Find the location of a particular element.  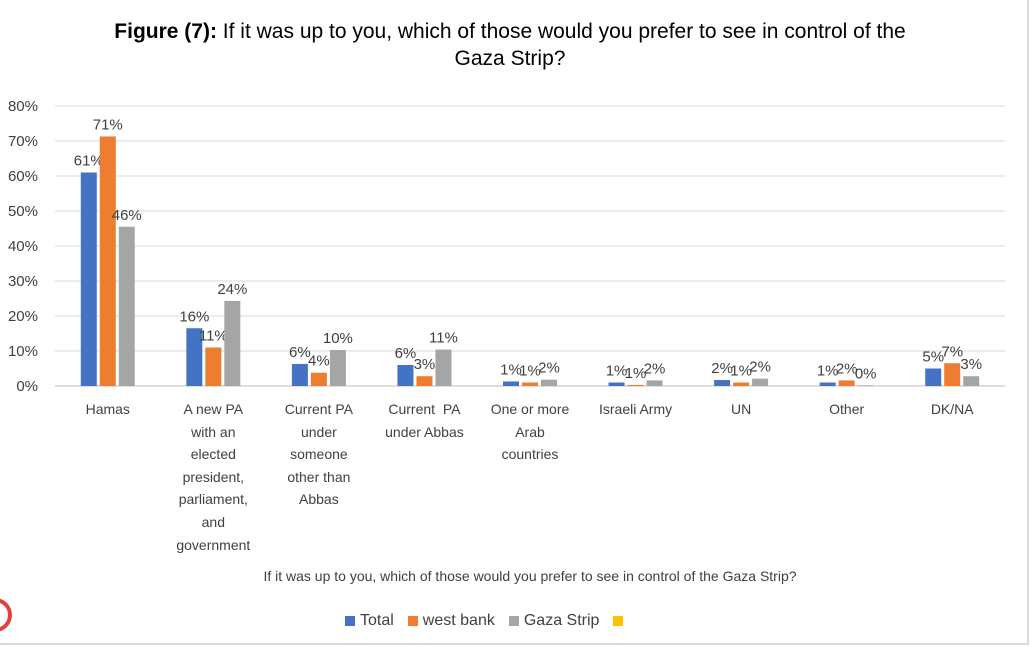

x-tick-label-line: other than is located at coordinates (319, 476).